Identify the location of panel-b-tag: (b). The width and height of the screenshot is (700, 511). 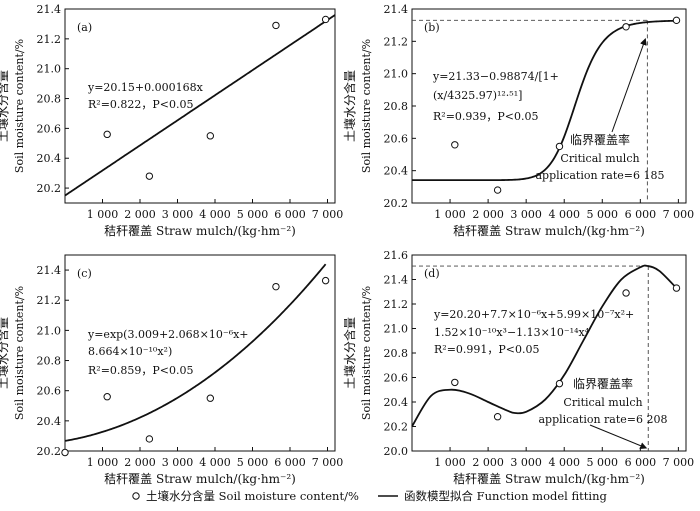
(432, 27).